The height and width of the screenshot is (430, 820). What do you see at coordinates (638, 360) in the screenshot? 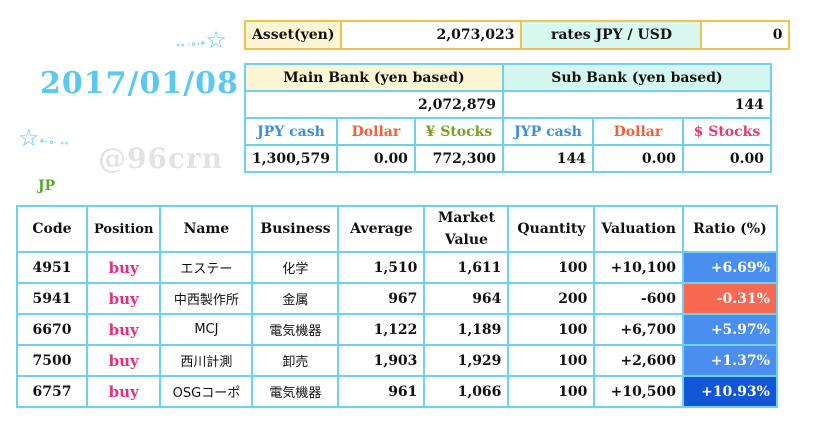
I see `row-valuation: +2,600` at bounding box center [638, 360].